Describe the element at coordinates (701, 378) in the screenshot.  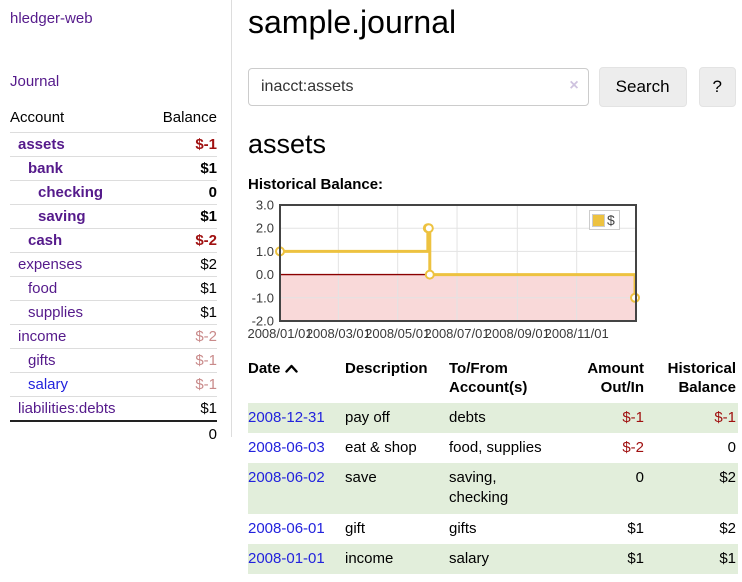
I see `column-header-balance: Historical Balance` at that location.